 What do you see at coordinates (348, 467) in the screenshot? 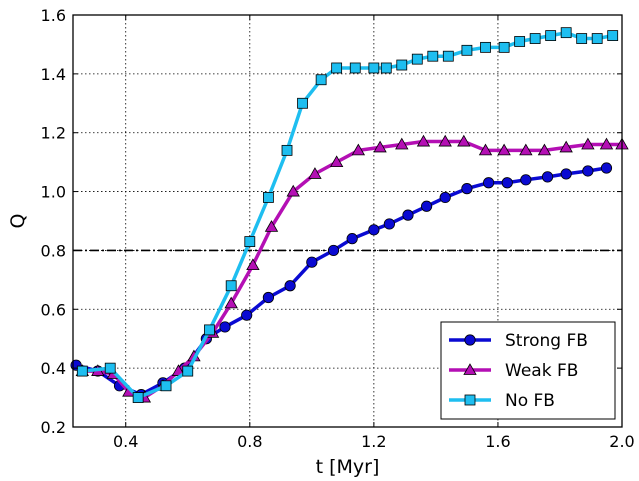
I see `x-axis-label: t [Myr]` at bounding box center [348, 467].